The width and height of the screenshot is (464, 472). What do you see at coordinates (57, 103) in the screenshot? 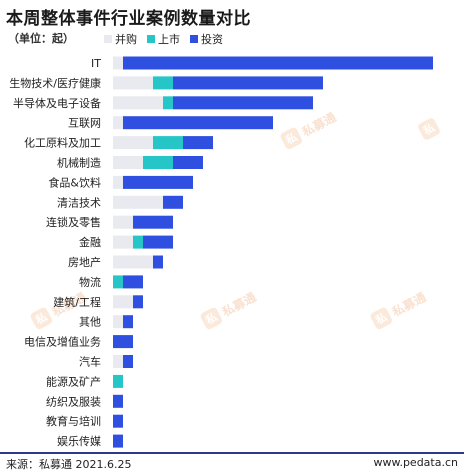
I see `category-label: 半导体及电子设备` at bounding box center [57, 103].